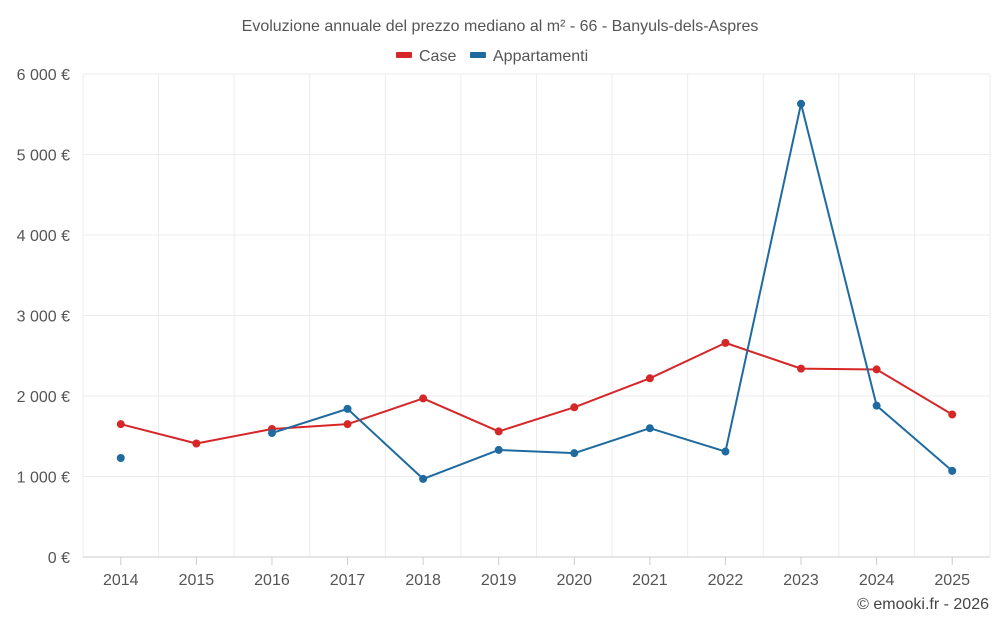 This screenshot has height=625, width=1000. What do you see at coordinates (540, 56) in the screenshot?
I see `legend-label-appartamenti: Appartamenti` at bounding box center [540, 56].